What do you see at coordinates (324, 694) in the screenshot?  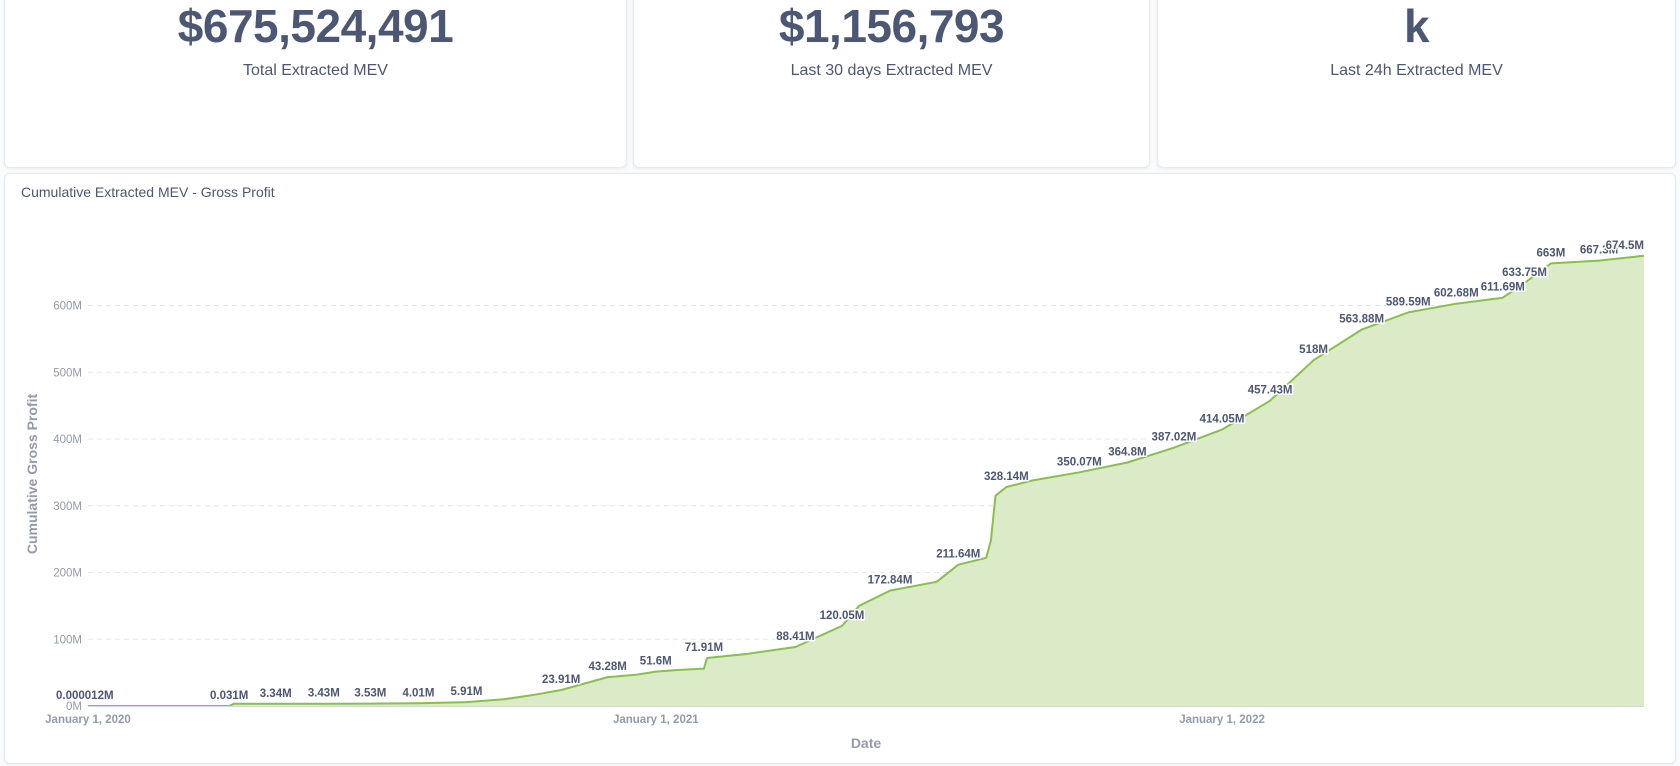 I see `data-label: 3.43M` at bounding box center [324, 694].